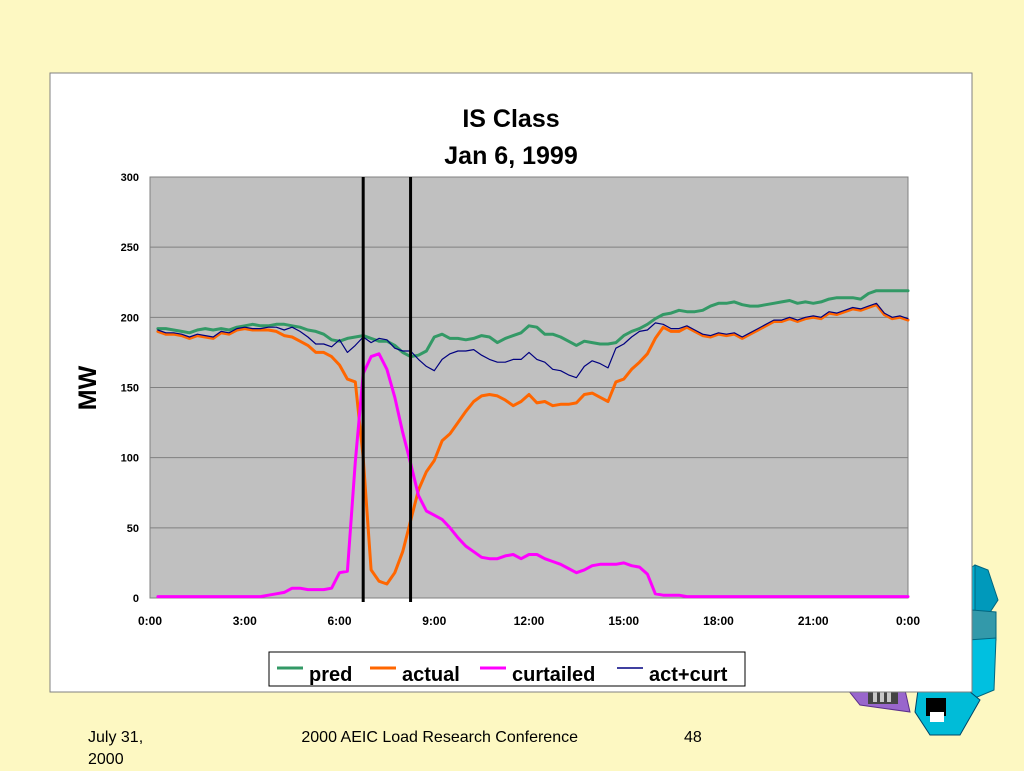  Describe the element at coordinates (623, 621) in the screenshot. I see `x-tick-label: 15:00` at that location.